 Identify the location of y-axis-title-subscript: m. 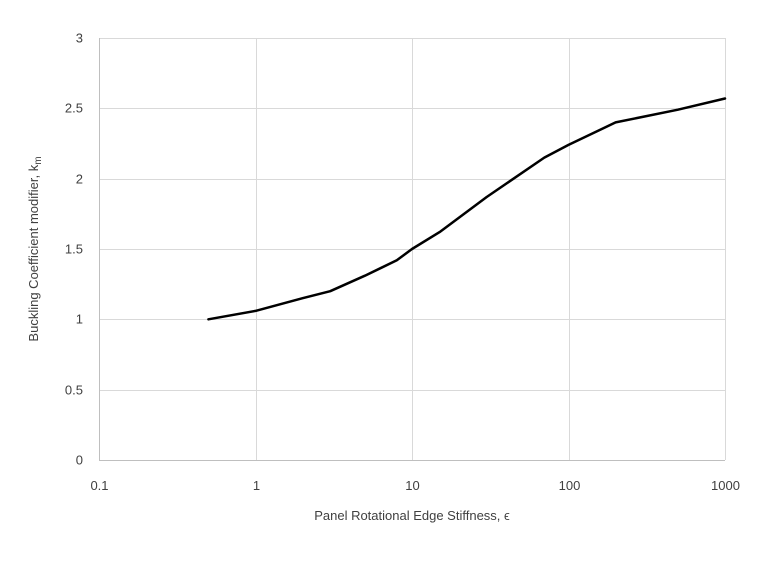
(38, 160).